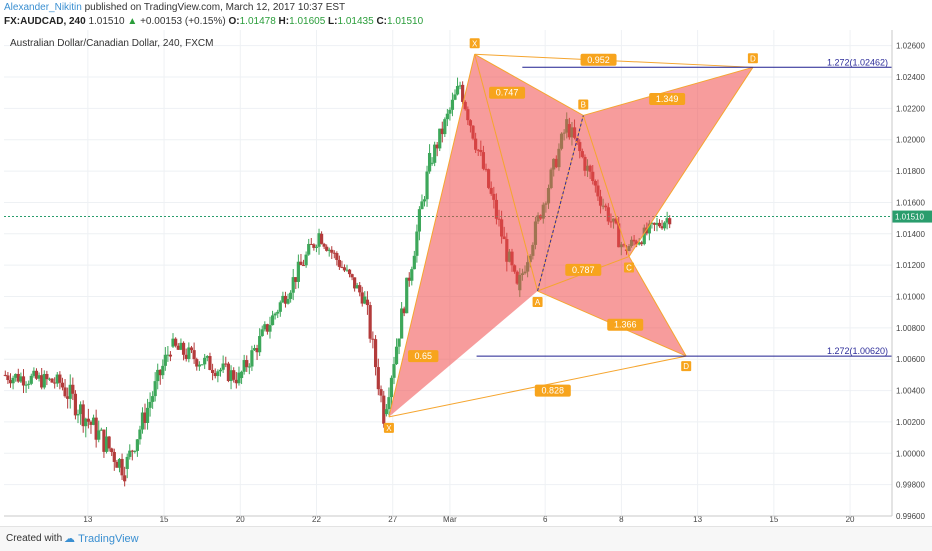 Image resolution: width=932 pixels, height=551 pixels. What do you see at coordinates (101, 539) in the screenshot?
I see `tradingview-logo: ☁ TradingView` at bounding box center [101, 539].